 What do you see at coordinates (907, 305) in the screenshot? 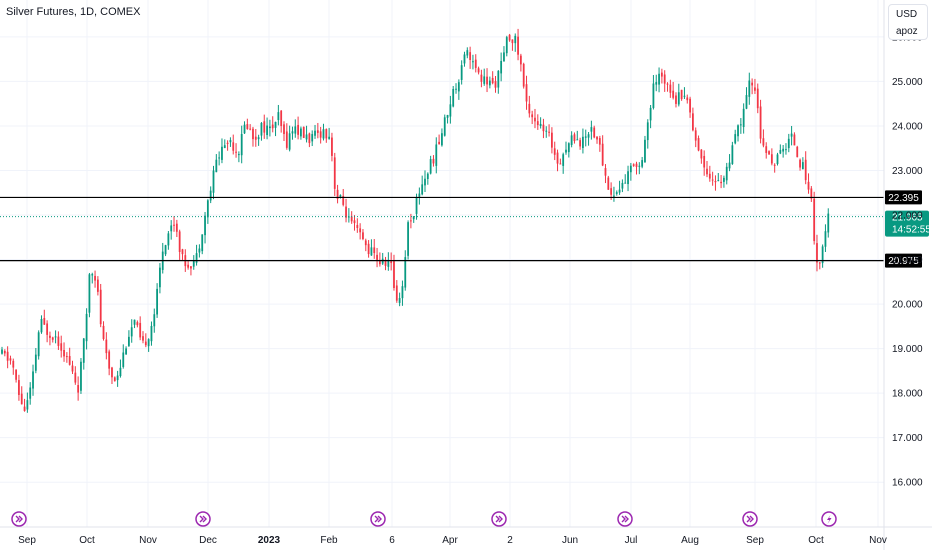
I see `price-tick-label: 20.000` at bounding box center [907, 305].